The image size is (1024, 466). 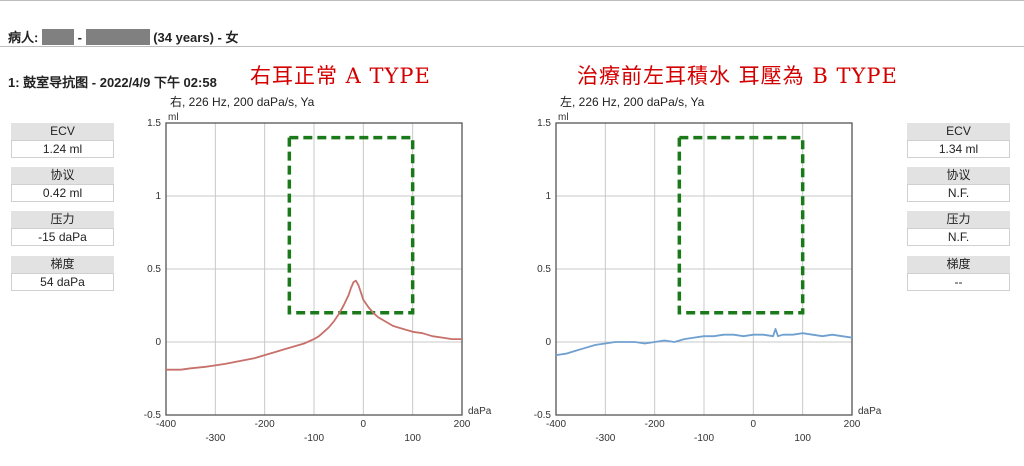 I want to click on patient-info: (34 years) - 女, so click(x=196, y=37).